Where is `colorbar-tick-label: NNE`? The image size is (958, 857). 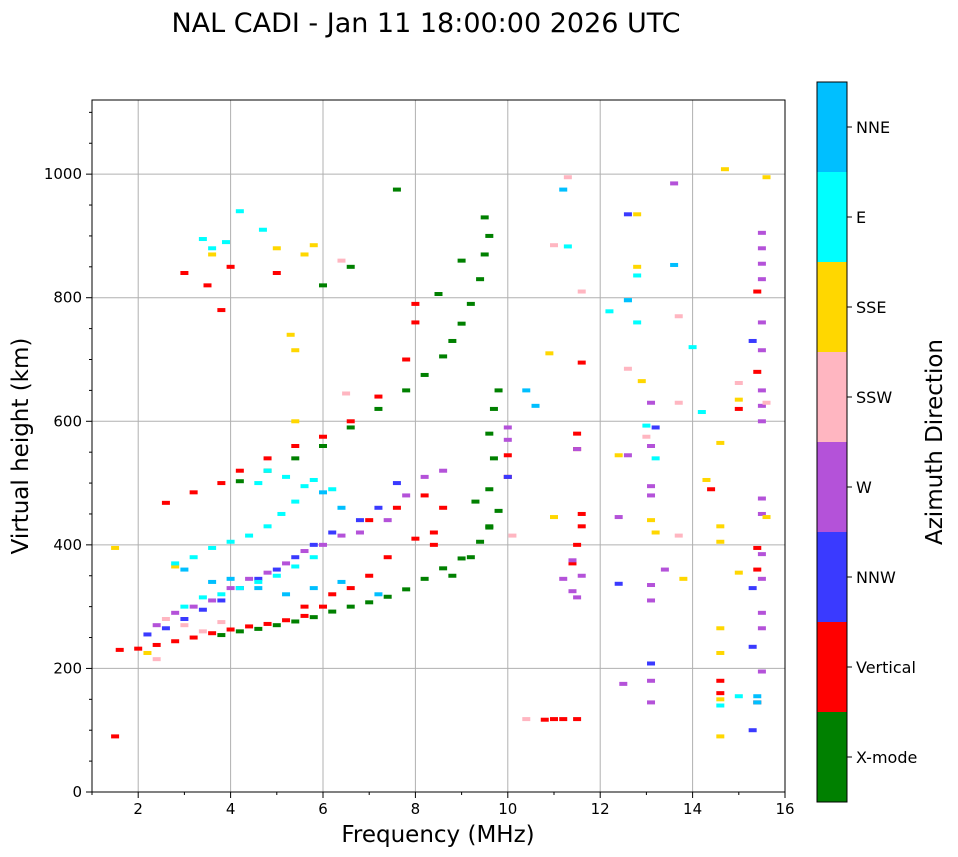 colorbar-tick-label: NNE is located at coordinates (873, 127).